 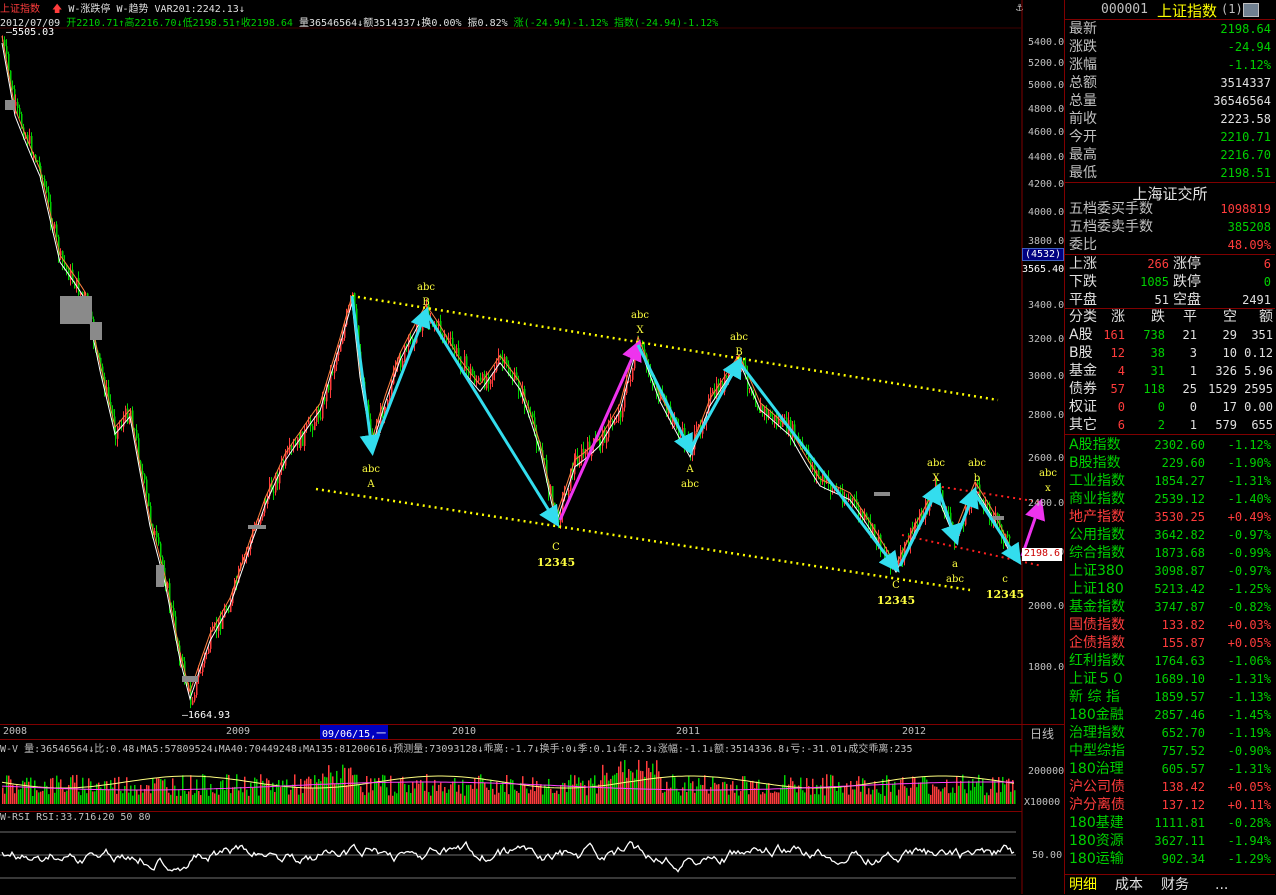 What do you see at coordinates (1170, 823) in the screenshot?
I see `index-row: 180基建 1111.81 -0.28%` at bounding box center [1170, 823].